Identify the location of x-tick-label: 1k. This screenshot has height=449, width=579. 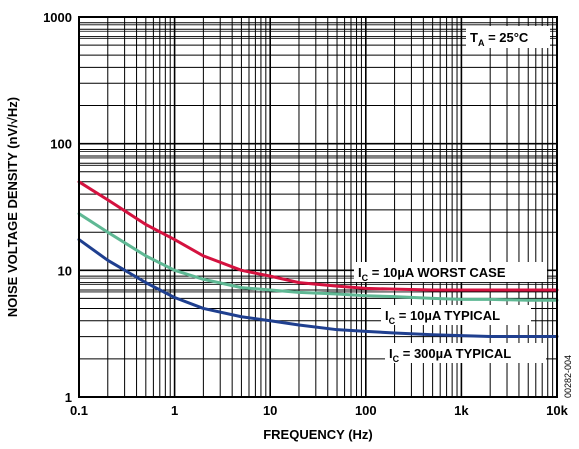
(461, 410).